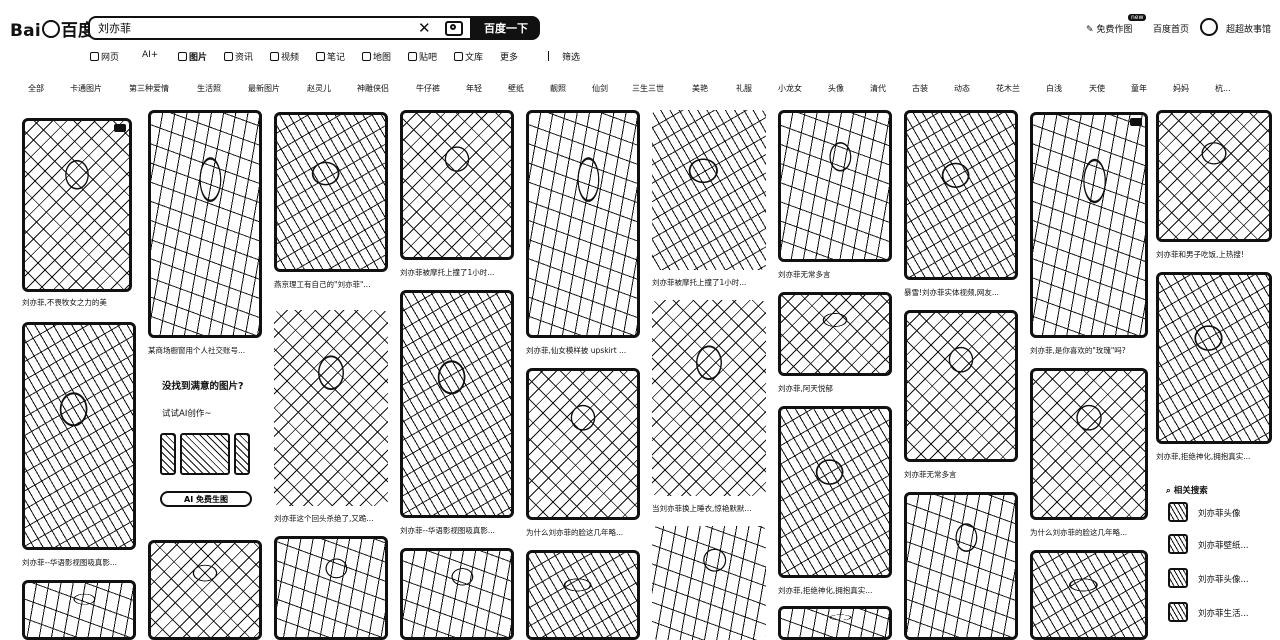 This screenshot has height=640, width=1280. What do you see at coordinates (330, 56) in the screenshot?
I see `tab-notes: 笔记` at bounding box center [330, 56].